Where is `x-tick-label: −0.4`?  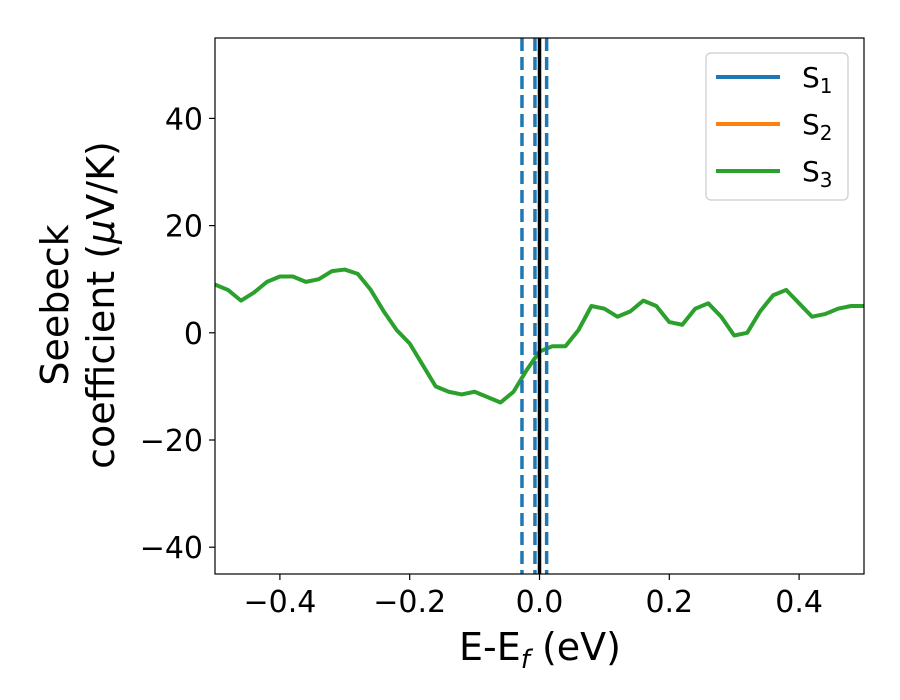 x-tick-label: −0.4 is located at coordinates (279, 602).